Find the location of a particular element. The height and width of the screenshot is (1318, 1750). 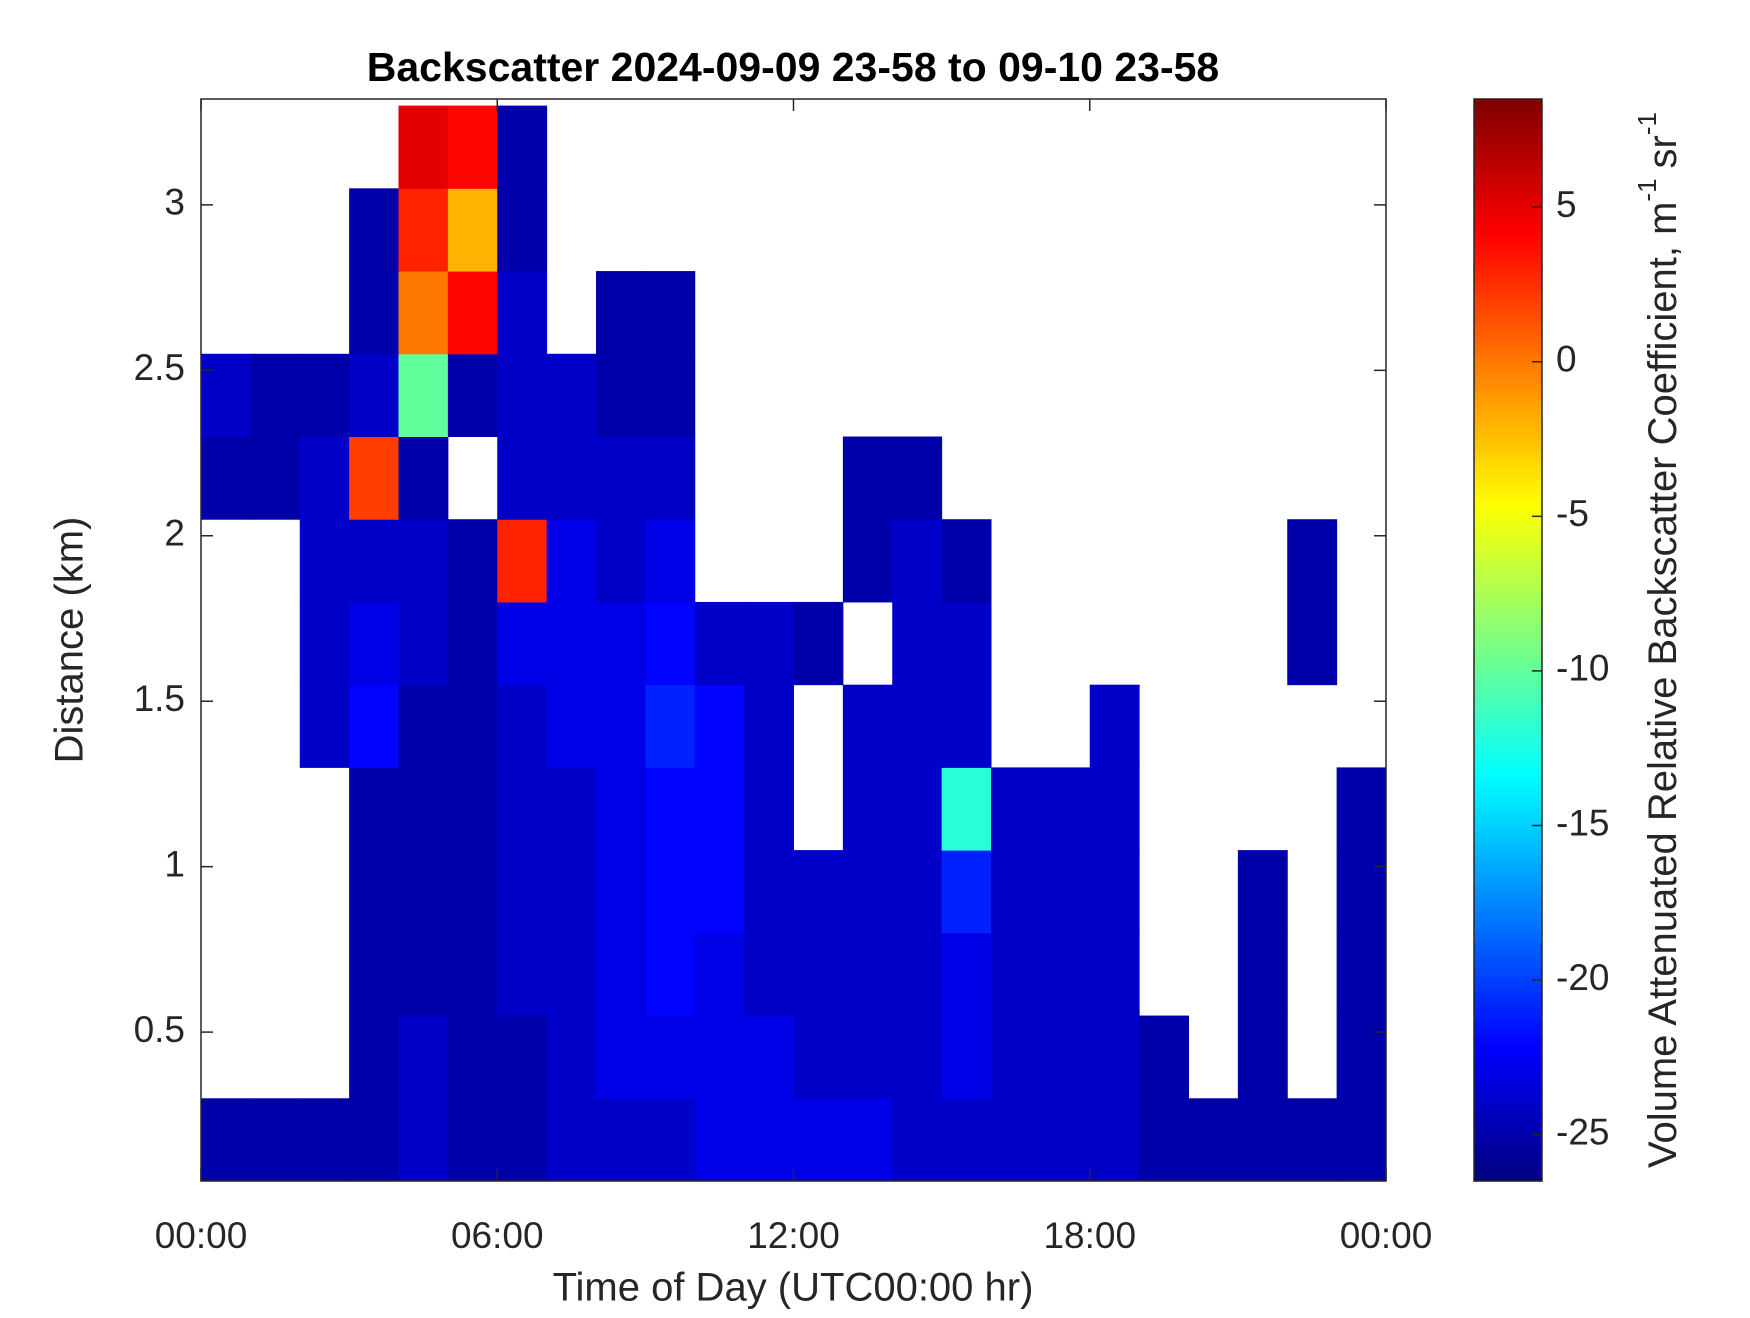

x-tick-label: 18:00 is located at coordinates (1089, 1235).